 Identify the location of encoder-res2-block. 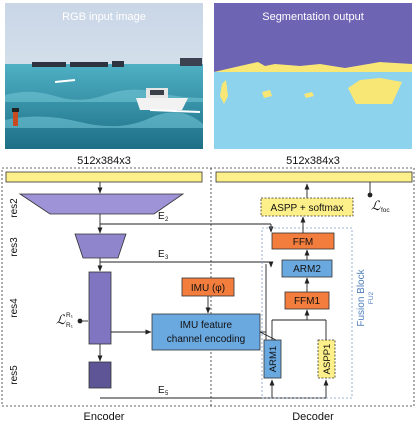
(101, 204).